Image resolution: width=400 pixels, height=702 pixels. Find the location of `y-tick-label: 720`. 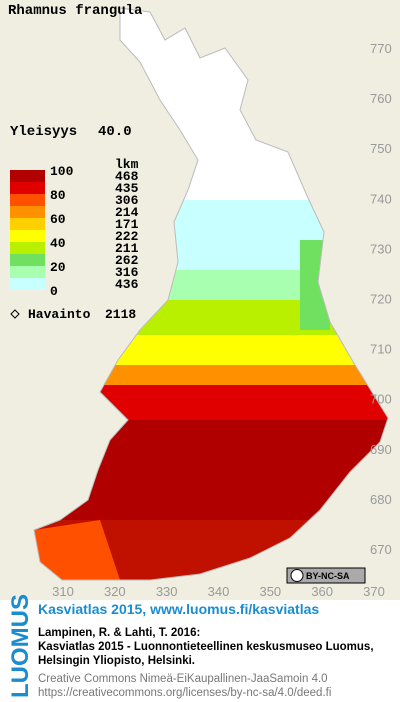

y-tick-label: 720 is located at coordinates (381, 299).